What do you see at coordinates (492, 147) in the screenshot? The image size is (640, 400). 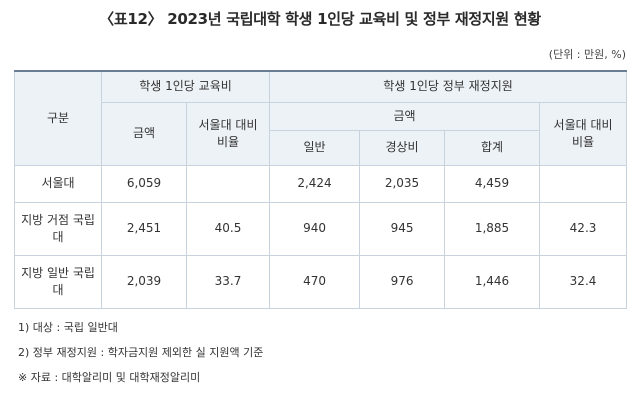 I see `header-total: 합계` at bounding box center [492, 147].